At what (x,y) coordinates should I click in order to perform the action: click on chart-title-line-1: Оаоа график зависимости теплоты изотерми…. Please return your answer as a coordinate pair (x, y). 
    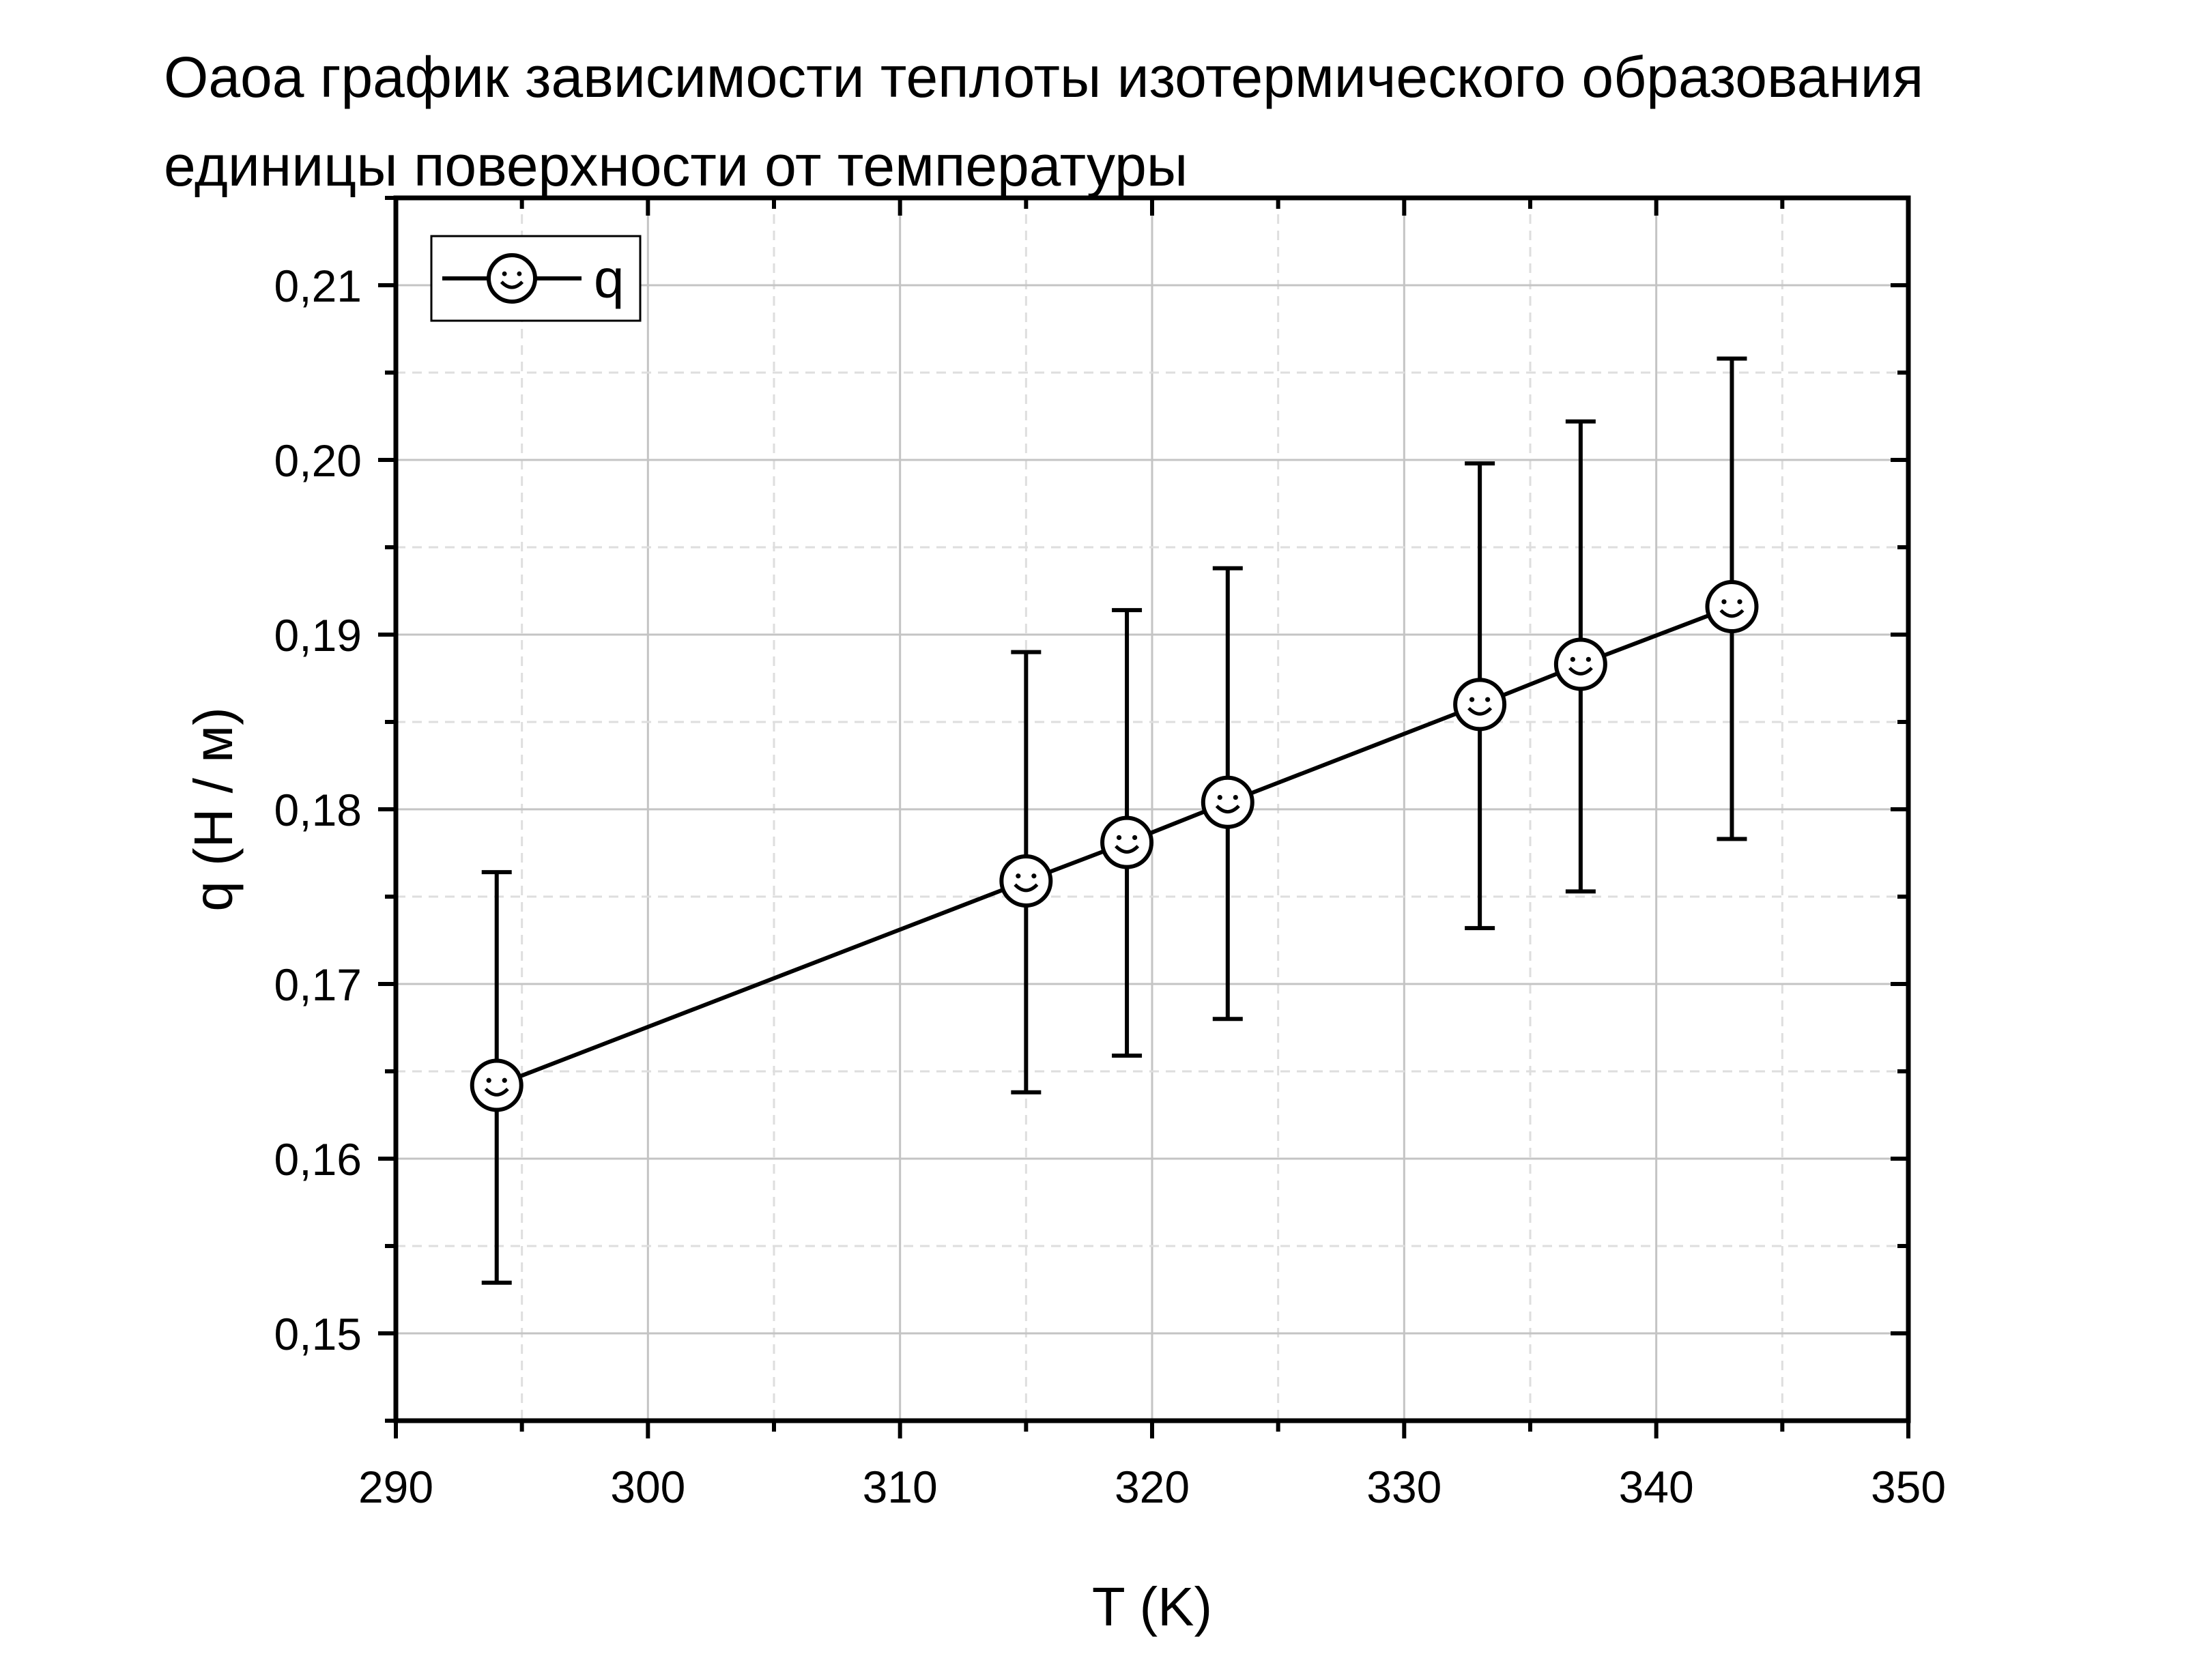
    Looking at the image, I should click on (1044, 77).